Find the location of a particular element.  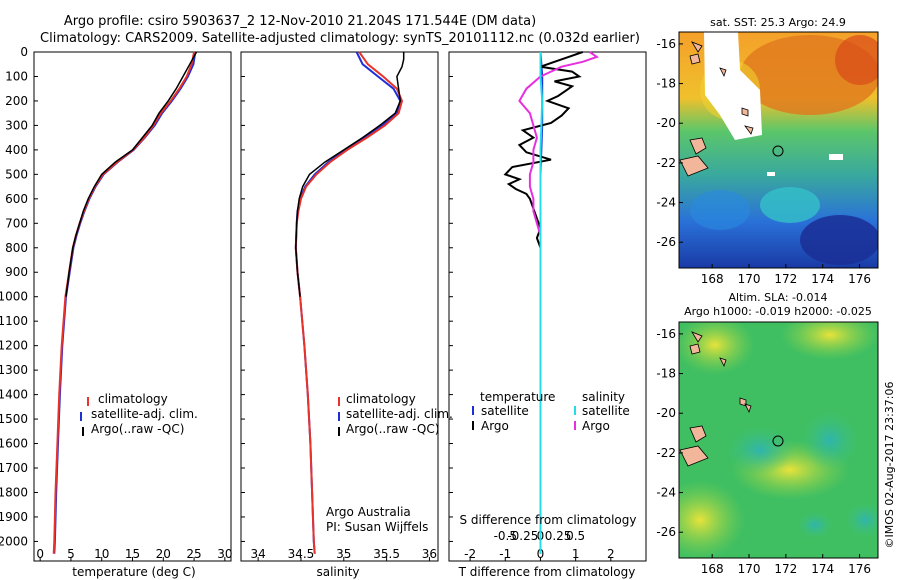

depth-tick-label: 100 is located at coordinates (16, 76).